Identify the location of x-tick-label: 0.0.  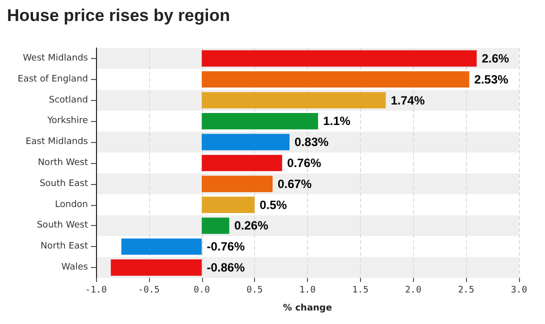
(202, 291).